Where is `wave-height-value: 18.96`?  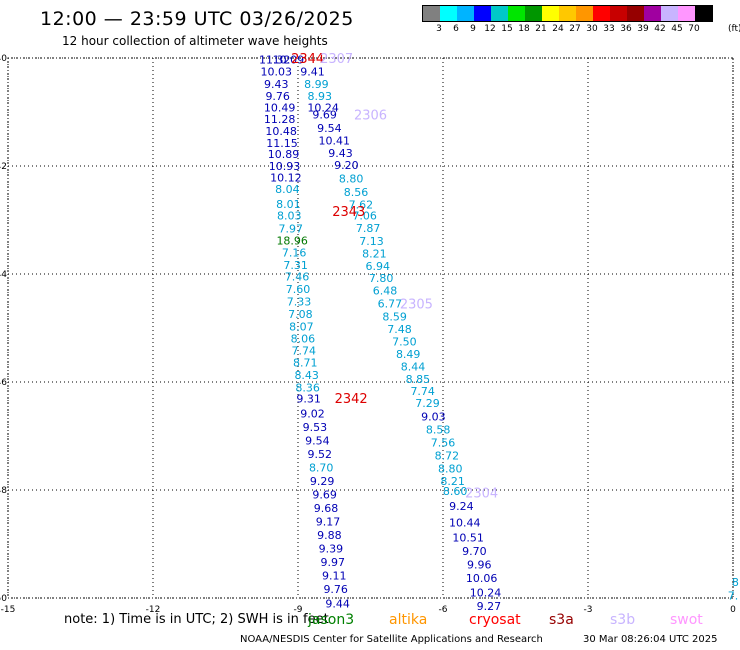 wave-height-value: 18.96 is located at coordinates (292, 241).